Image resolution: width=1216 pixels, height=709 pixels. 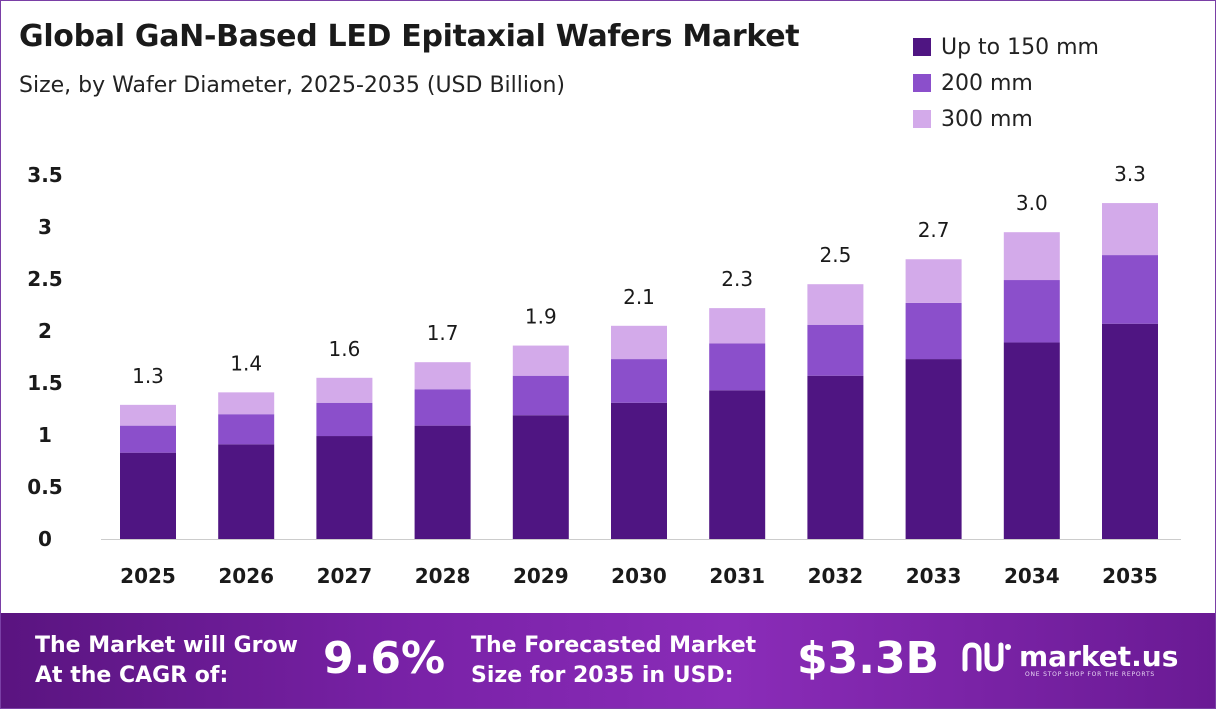 What do you see at coordinates (639, 576) in the screenshot?
I see `x-tick-label: 2030` at bounding box center [639, 576].